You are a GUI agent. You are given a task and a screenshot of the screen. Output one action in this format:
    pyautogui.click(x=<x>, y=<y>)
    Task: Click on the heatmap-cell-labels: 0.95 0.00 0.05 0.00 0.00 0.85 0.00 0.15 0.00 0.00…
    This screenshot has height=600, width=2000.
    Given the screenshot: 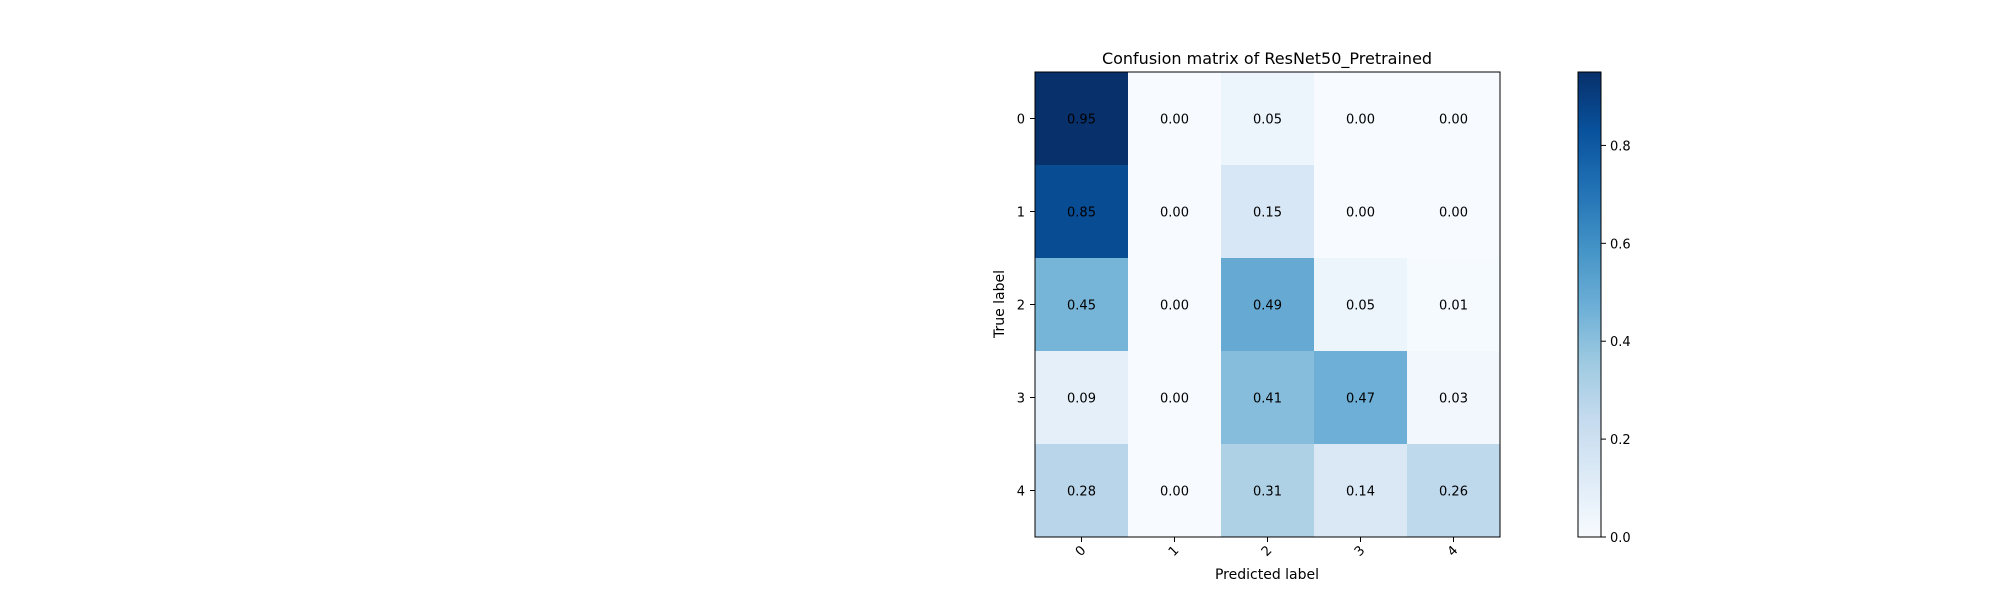 What is the action you would take?
    pyautogui.click(x=1267, y=306)
    